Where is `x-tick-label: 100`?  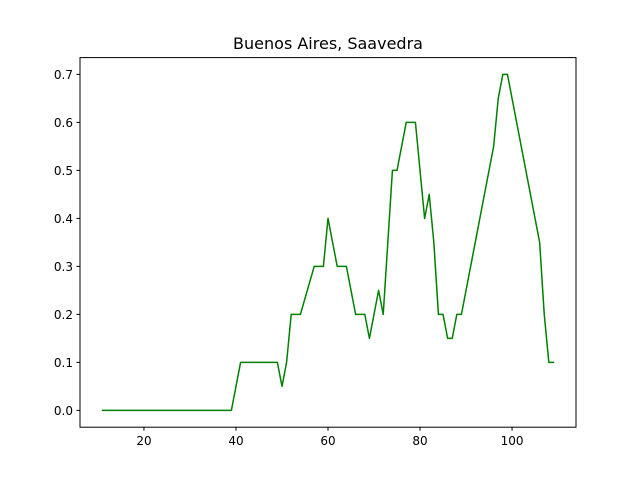 x-tick-label: 100 is located at coordinates (512, 441).